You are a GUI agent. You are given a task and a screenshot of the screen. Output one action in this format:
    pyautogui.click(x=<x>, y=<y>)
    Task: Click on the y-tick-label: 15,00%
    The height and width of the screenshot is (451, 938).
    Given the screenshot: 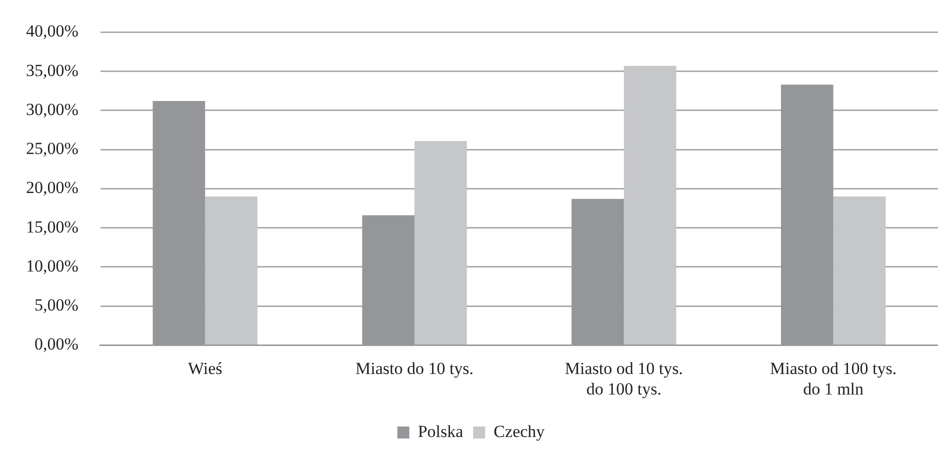 What is the action you would take?
    pyautogui.click(x=52, y=226)
    